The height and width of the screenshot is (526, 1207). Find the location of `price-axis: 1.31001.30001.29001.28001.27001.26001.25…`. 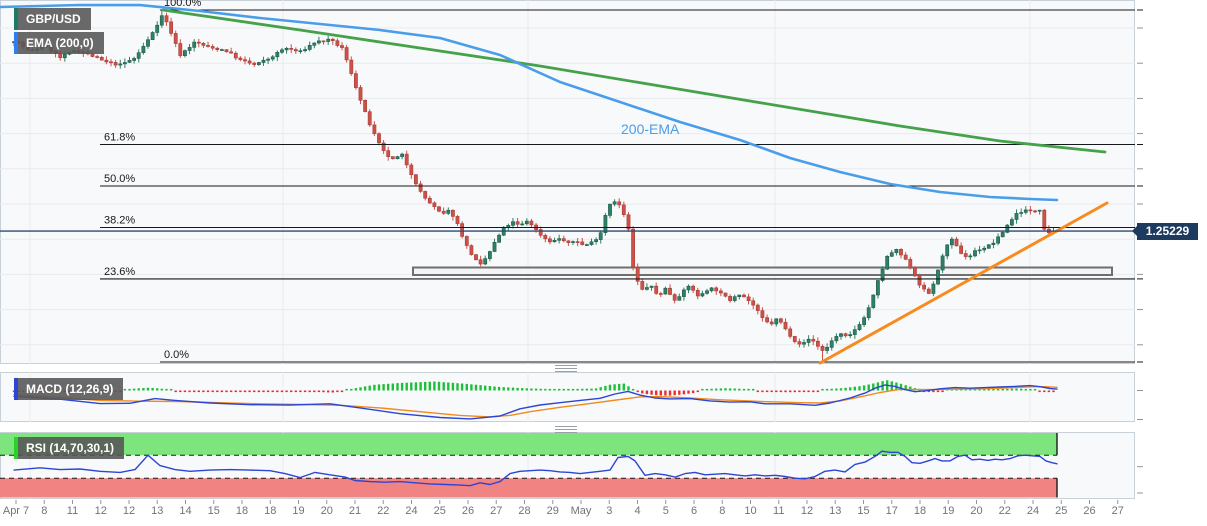

price-axis: 1.31001.30001.29001.28001.27001.26001.25… is located at coordinates (1171, 250).